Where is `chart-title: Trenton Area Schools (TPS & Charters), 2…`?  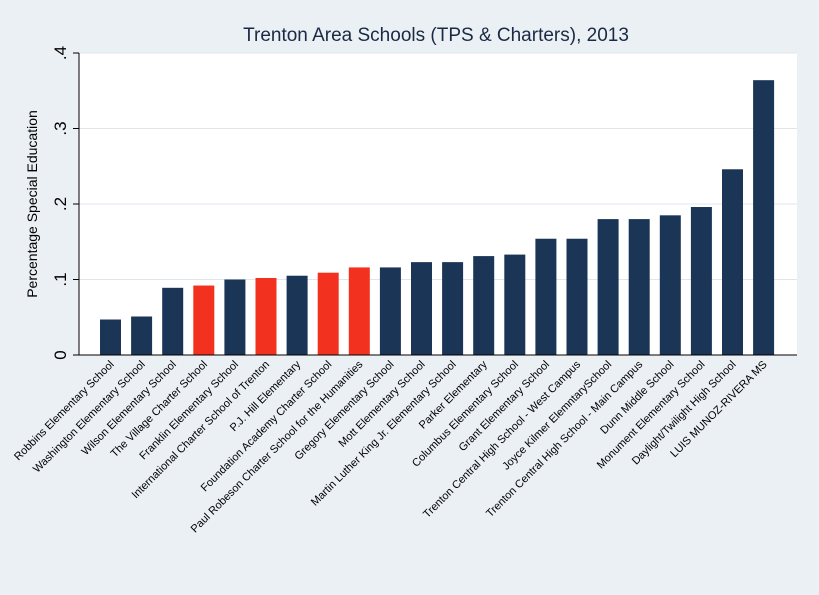 chart-title: Trenton Area Schools (TPS & Charters), 2… is located at coordinates (436, 35).